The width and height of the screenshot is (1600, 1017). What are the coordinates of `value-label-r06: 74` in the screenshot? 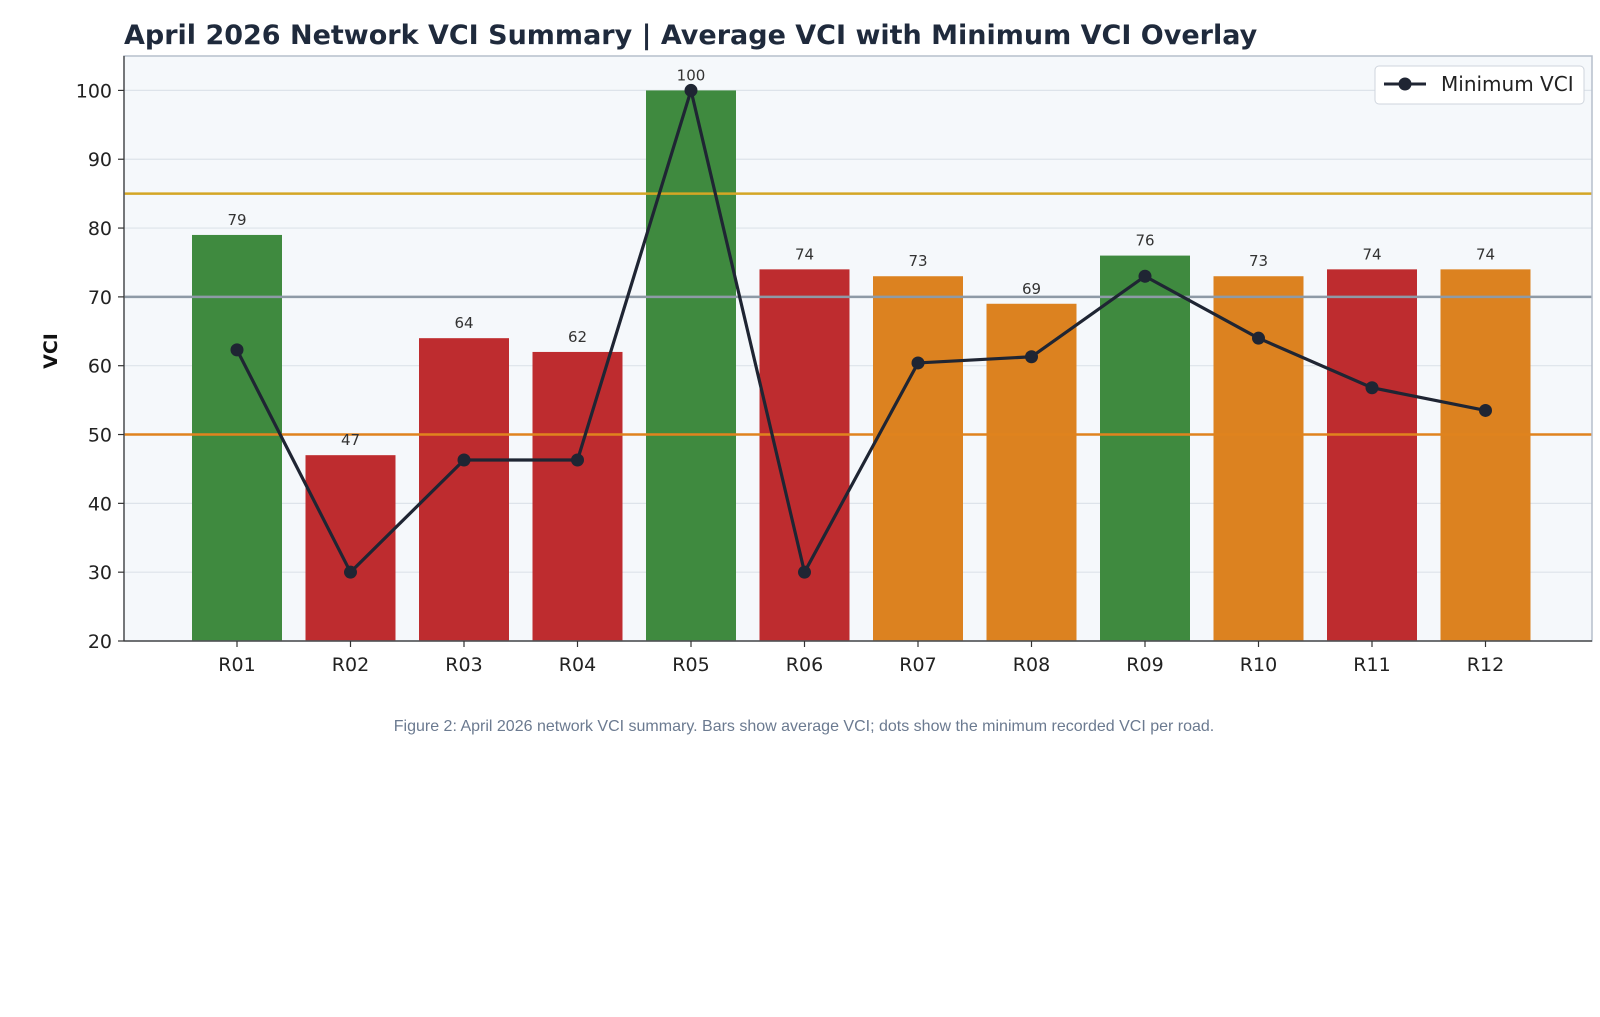 It's located at (804, 254).